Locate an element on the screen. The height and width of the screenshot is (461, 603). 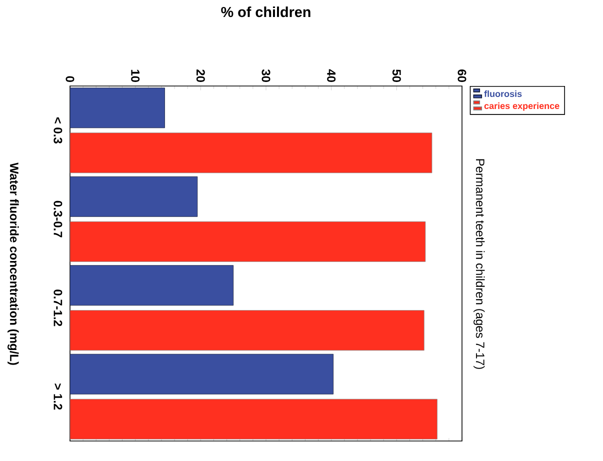
legend-label: fluorosis is located at coordinates (503, 94).